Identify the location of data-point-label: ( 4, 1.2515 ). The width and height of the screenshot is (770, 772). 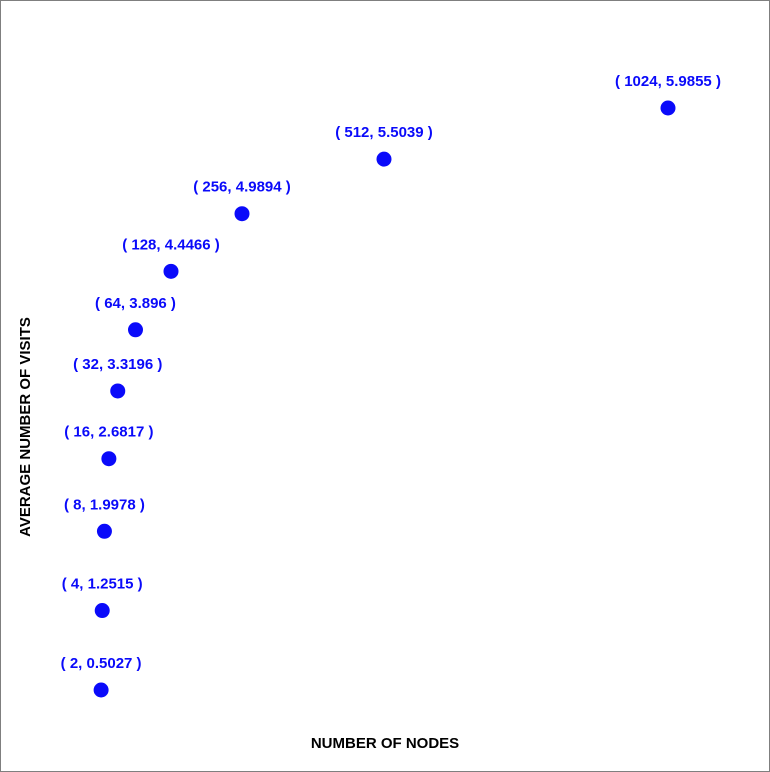
(102, 584).